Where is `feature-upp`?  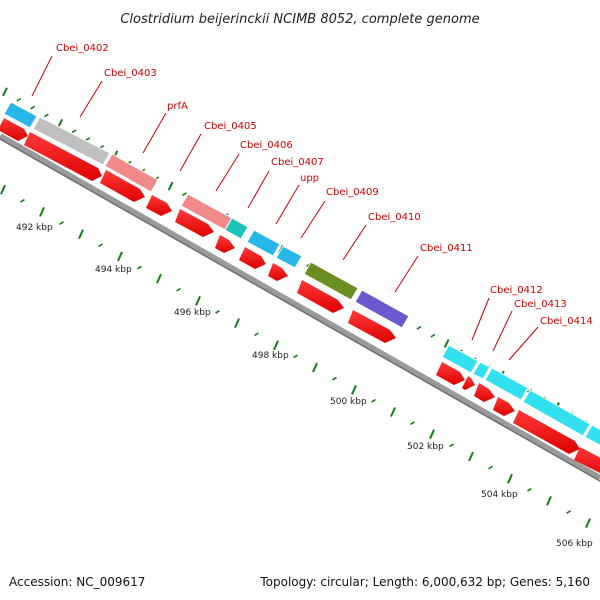
feature-upp is located at coordinates (289, 257).